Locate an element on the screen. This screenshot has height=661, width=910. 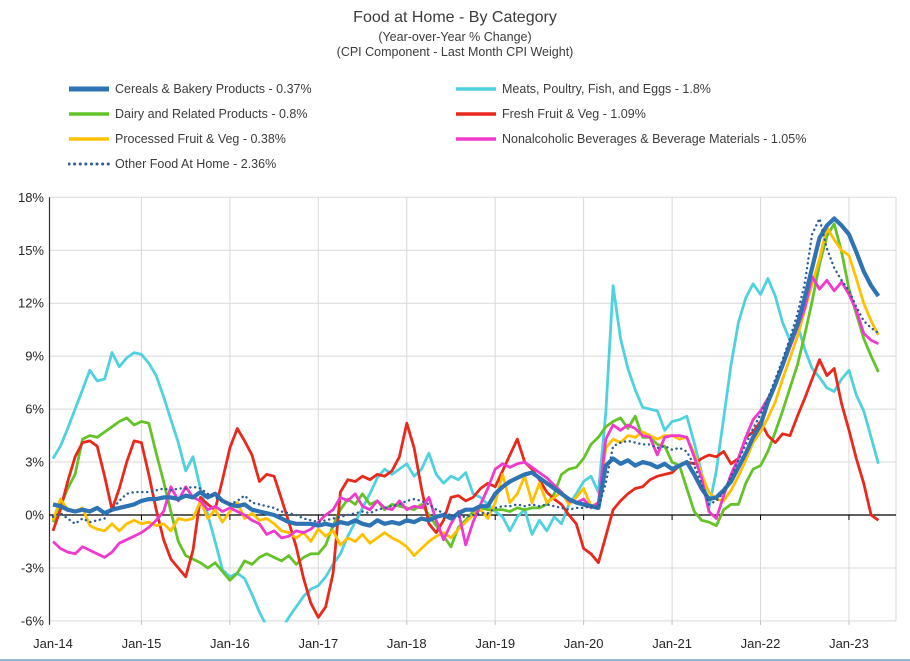
x-axis-label: Jan-15 is located at coordinates (142, 643).